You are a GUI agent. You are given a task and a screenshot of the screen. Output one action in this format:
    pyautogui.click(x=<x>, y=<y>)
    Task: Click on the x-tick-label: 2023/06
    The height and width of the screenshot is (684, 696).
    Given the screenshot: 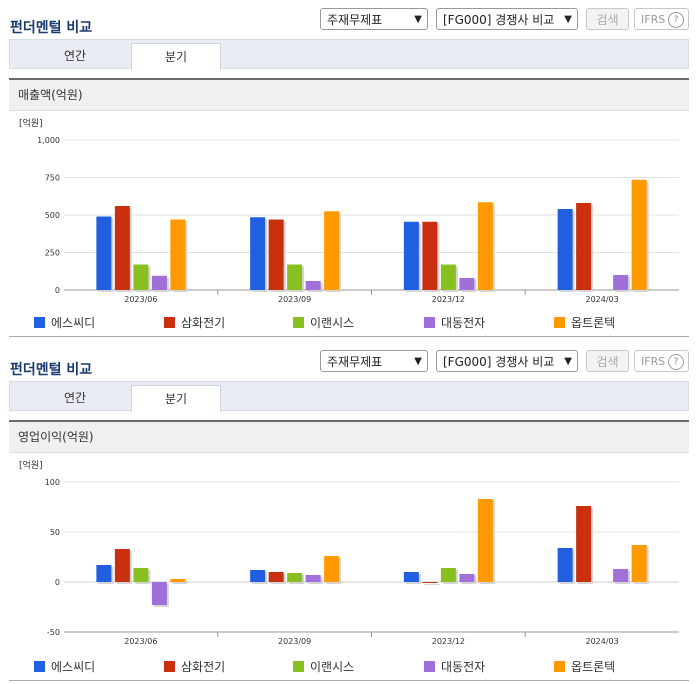 What is the action you would take?
    pyautogui.click(x=140, y=641)
    